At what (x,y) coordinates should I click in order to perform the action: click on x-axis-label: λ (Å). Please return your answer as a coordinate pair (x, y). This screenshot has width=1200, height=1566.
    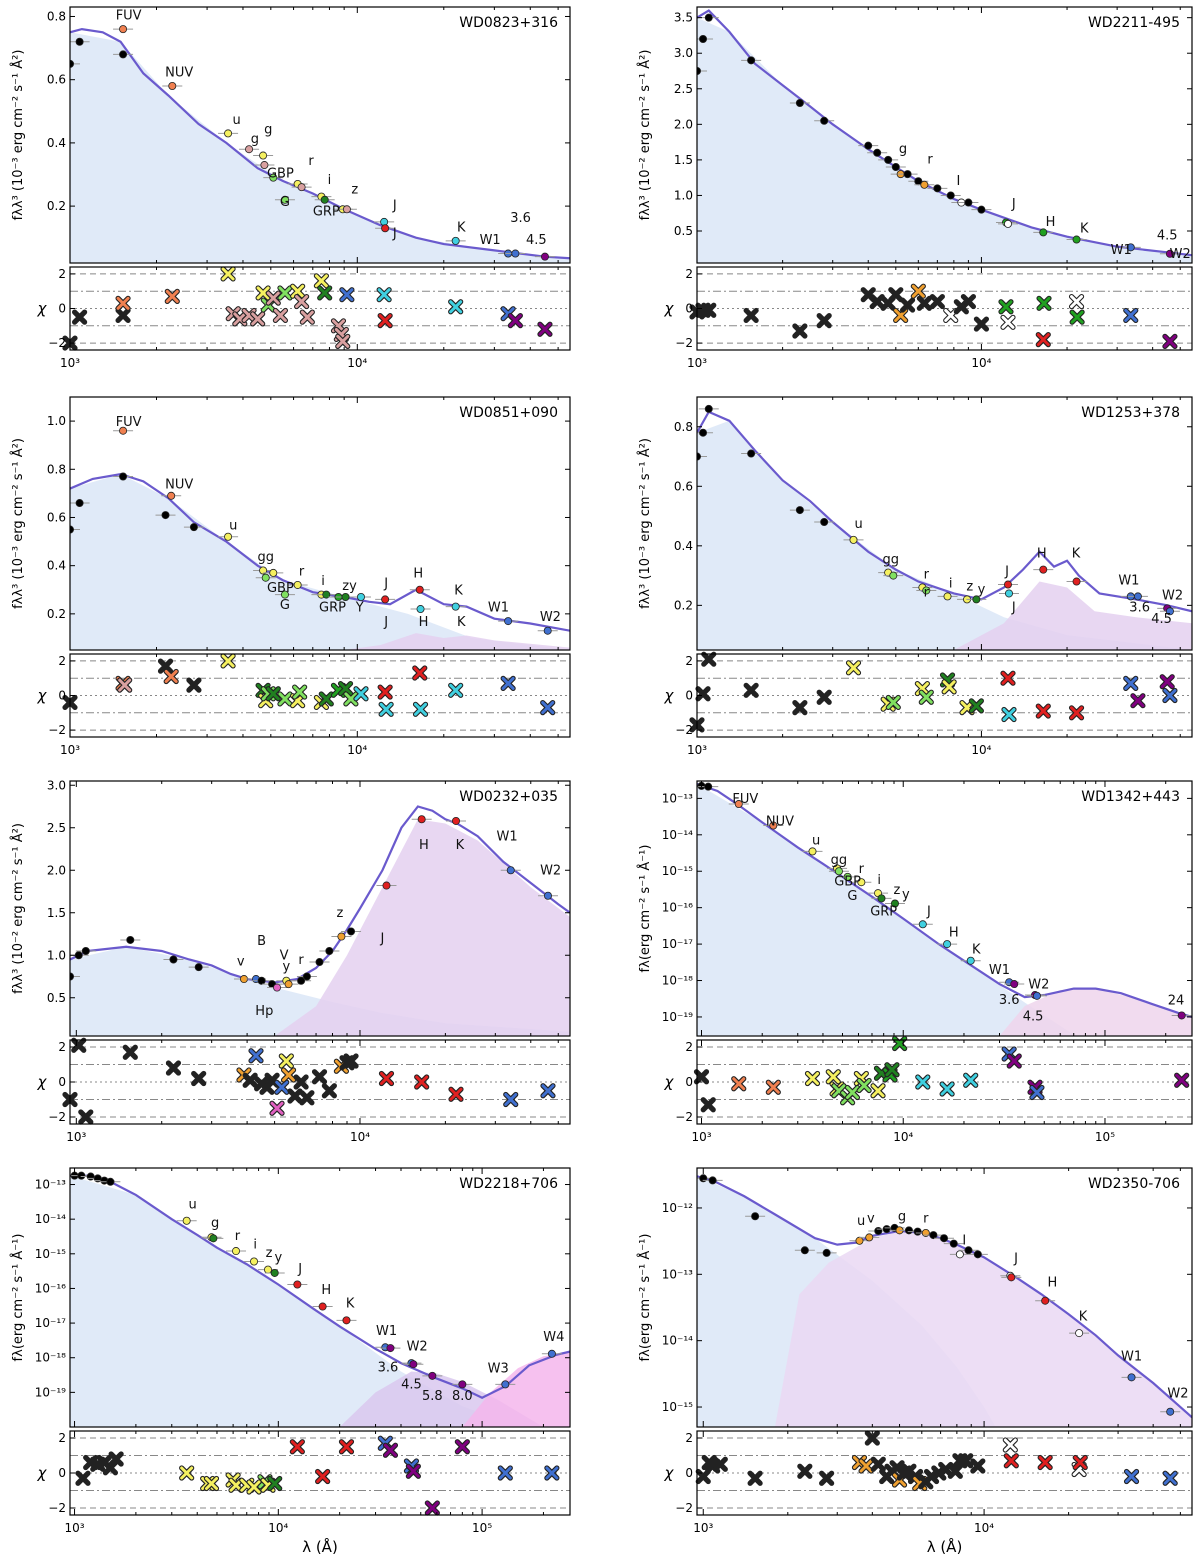
    Looking at the image, I should click on (945, 1546).